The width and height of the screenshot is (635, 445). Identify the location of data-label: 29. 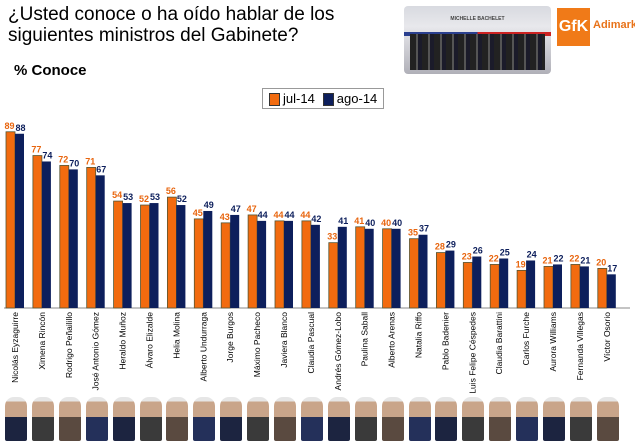
(451, 245).